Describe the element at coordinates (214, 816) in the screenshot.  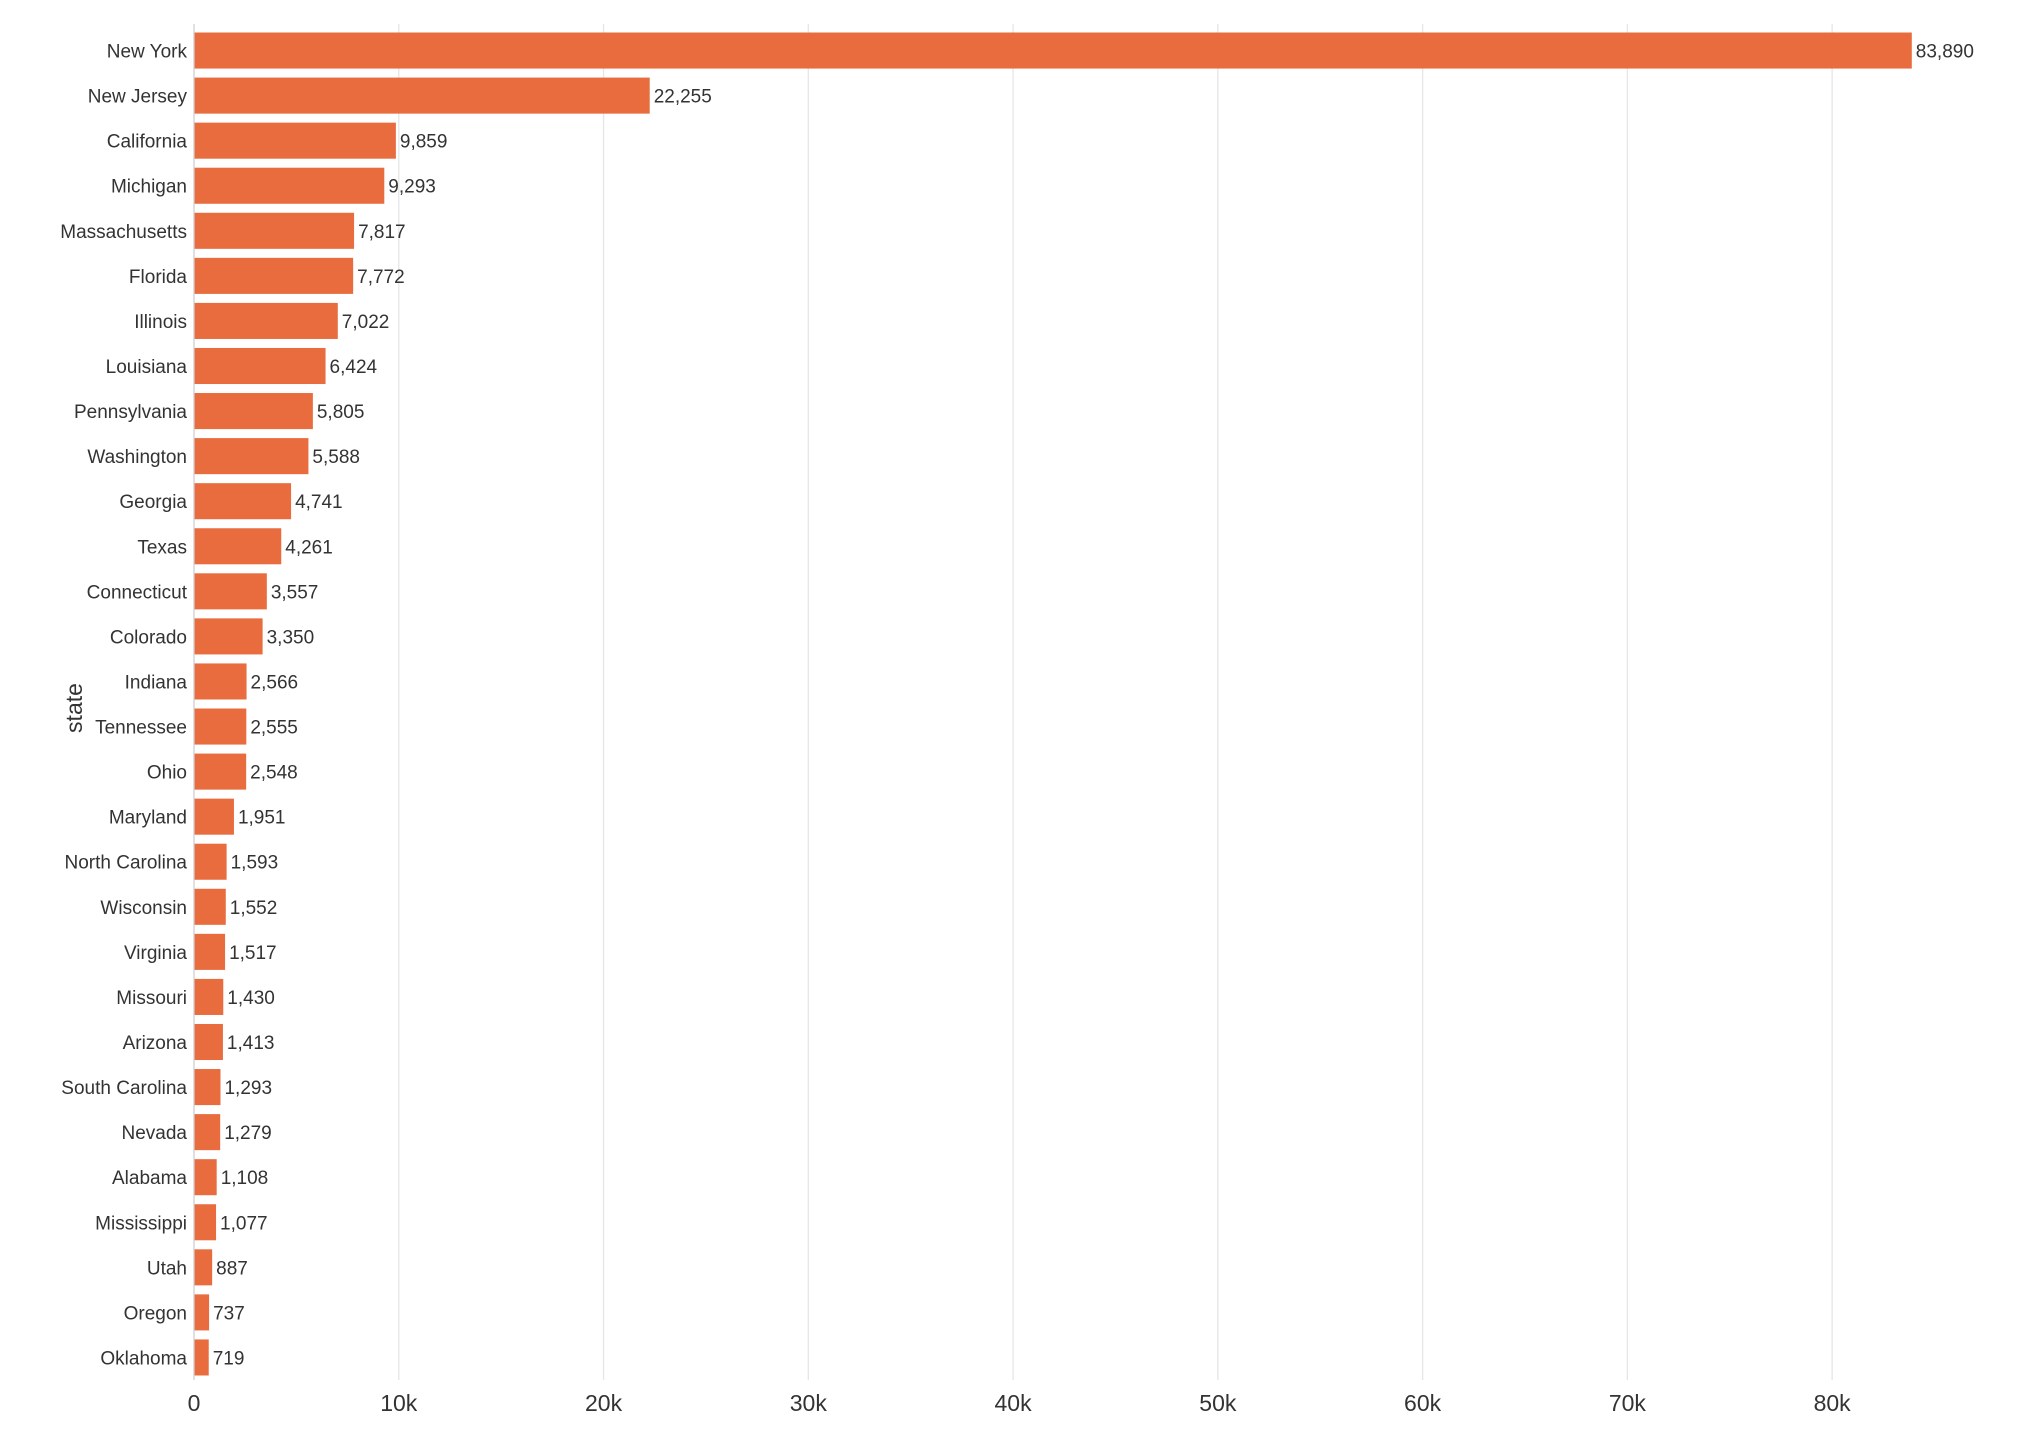
I see `bar-maryland` at that location.